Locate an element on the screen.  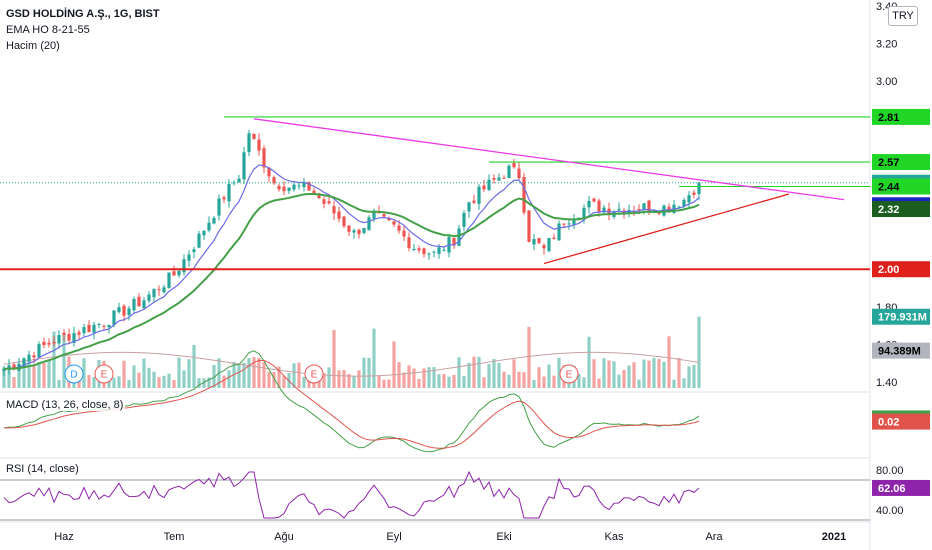
time-tick: Eyl is located at coordinates (393, 537).